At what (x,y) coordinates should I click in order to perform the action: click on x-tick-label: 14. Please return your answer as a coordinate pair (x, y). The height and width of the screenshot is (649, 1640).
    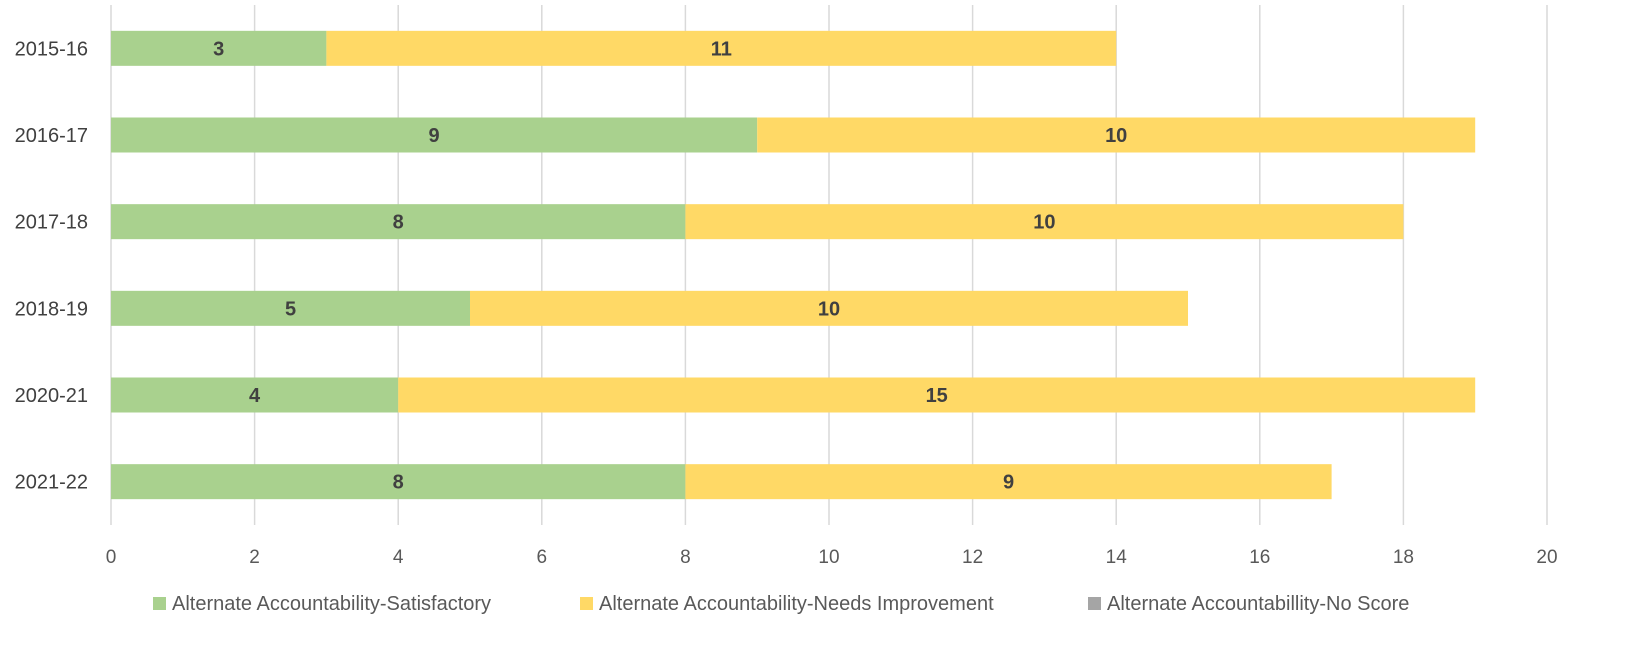
    Looking at the image, I should click on (1117, 557).